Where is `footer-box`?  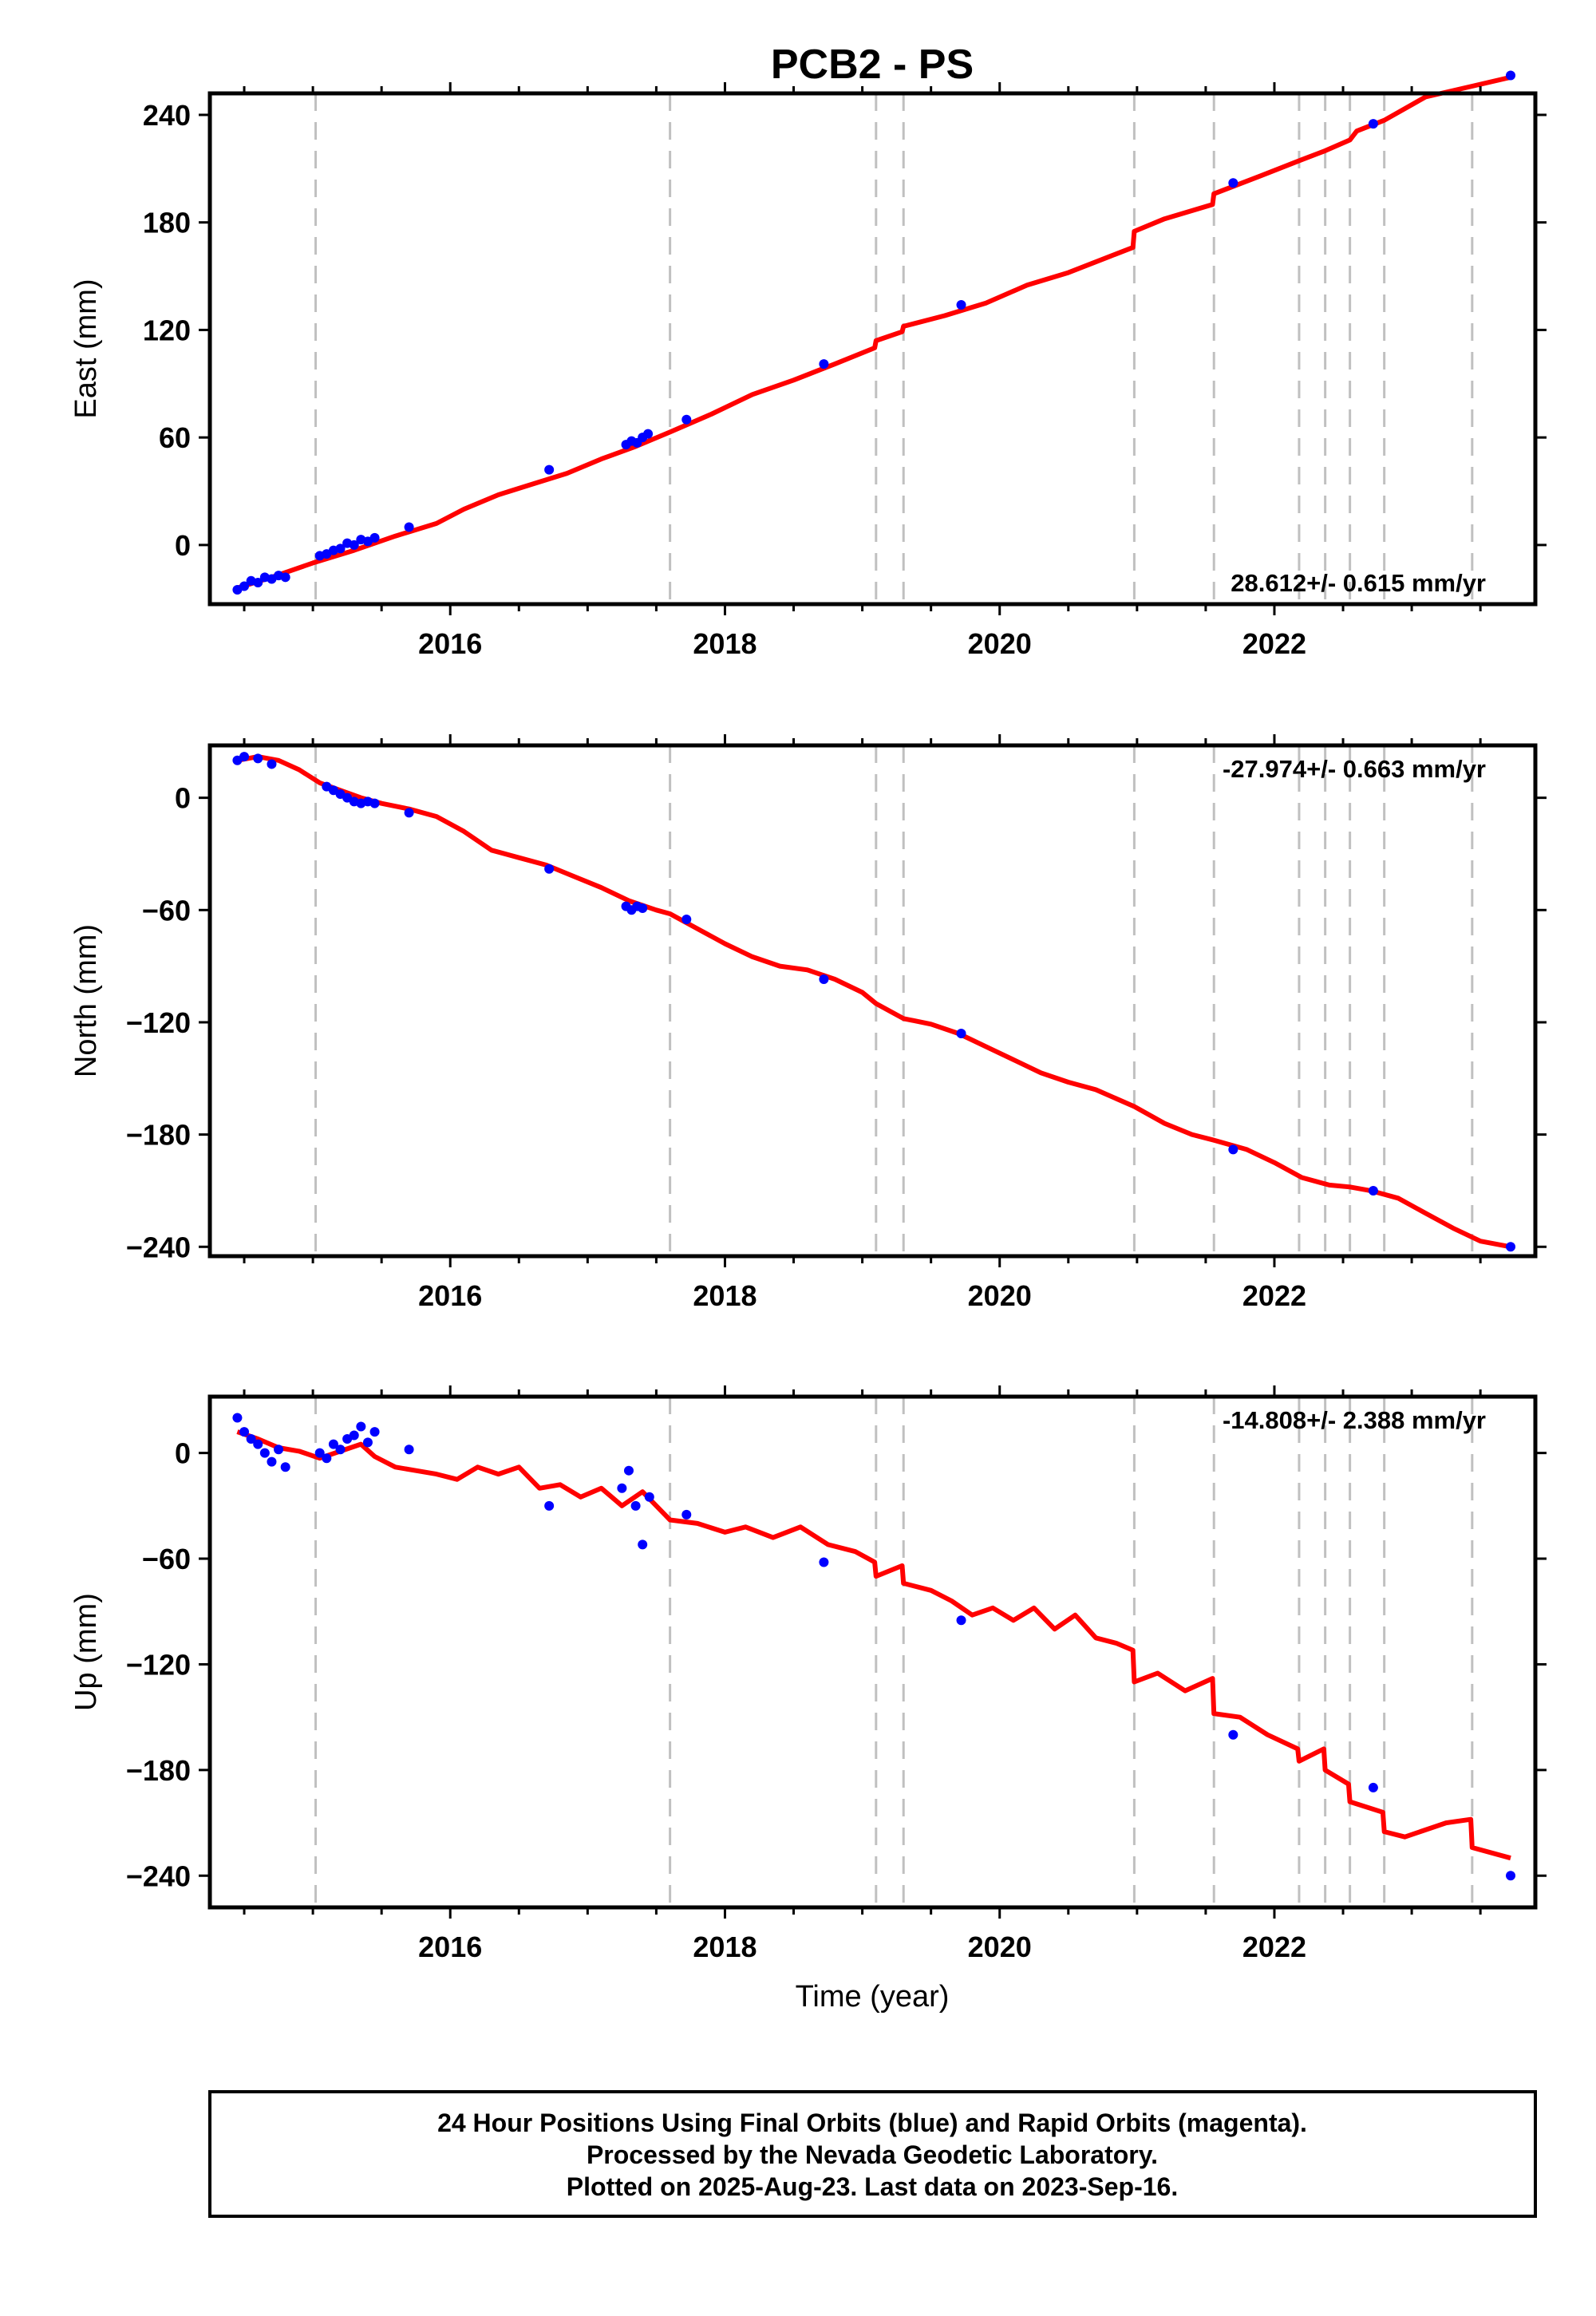 footer-box is located at coordinates (873, 2154).